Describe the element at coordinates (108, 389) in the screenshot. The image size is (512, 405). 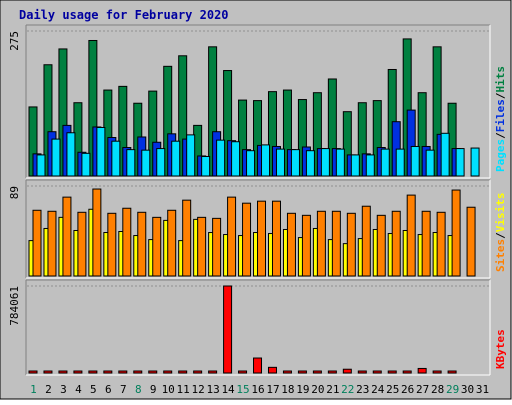
I see `day-label-6: 6` at that location.